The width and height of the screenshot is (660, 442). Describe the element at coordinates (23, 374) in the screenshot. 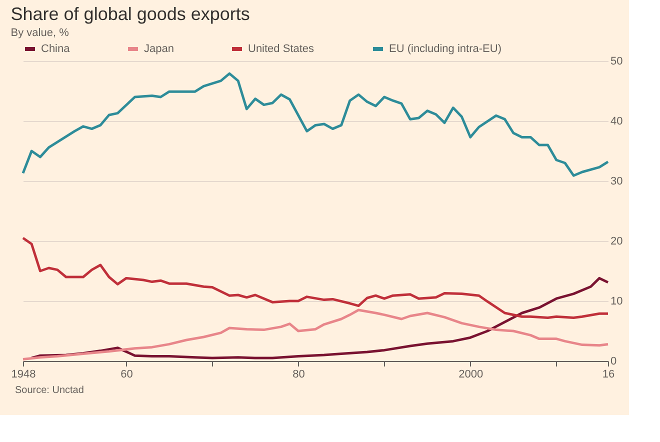

I see `x-tick-label: 1948` at that location.